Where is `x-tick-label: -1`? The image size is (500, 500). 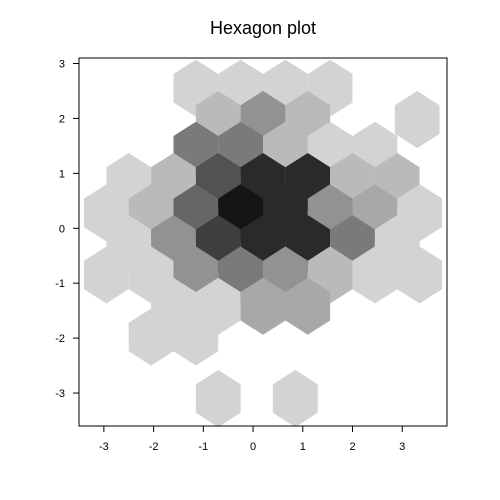
x-tick-label: -1 is located at coordinates (203, 447).